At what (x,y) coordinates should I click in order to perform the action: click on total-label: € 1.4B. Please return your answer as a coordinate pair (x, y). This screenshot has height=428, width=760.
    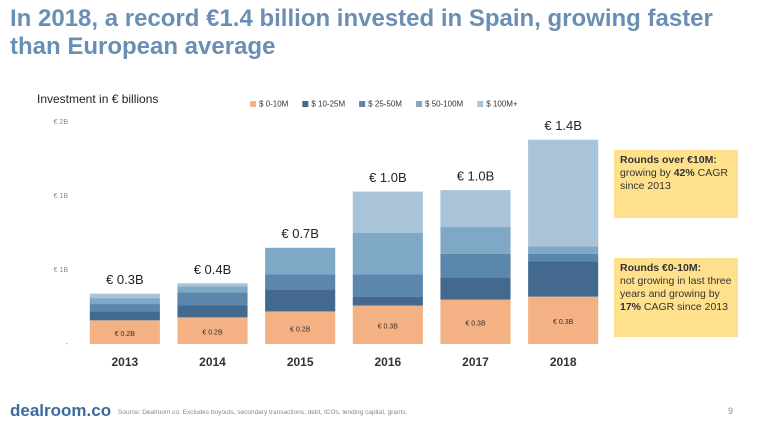
    Looking at the image, I should click on (563, 125).